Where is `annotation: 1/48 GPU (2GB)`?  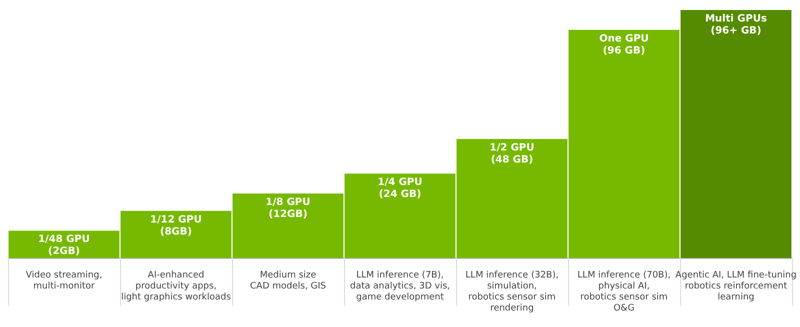
annotation: 1/48 GPU (2GB) is located at coordinates (64, 246).